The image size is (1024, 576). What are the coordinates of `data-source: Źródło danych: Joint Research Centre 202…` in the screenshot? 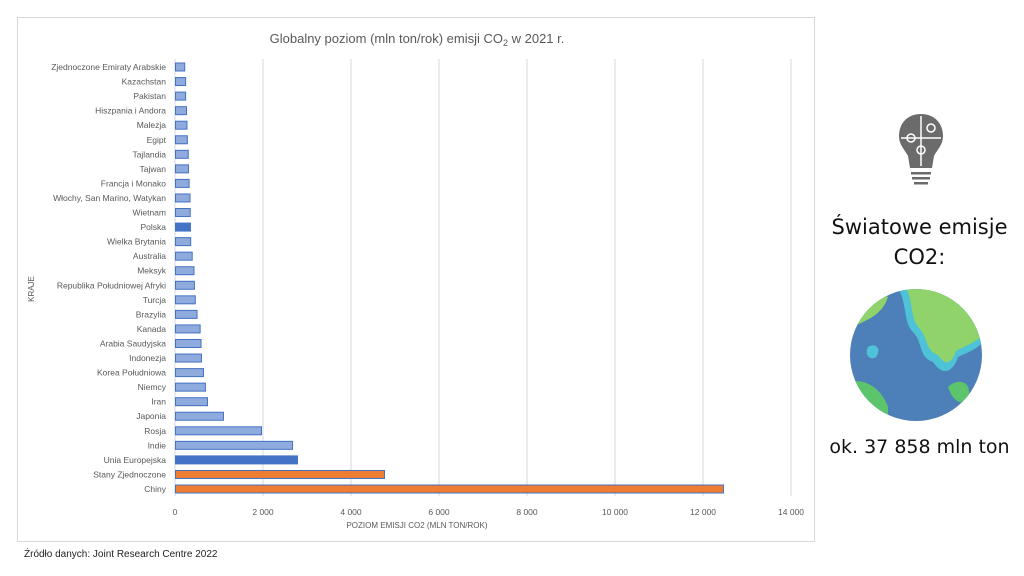 It's located at (121, 554).